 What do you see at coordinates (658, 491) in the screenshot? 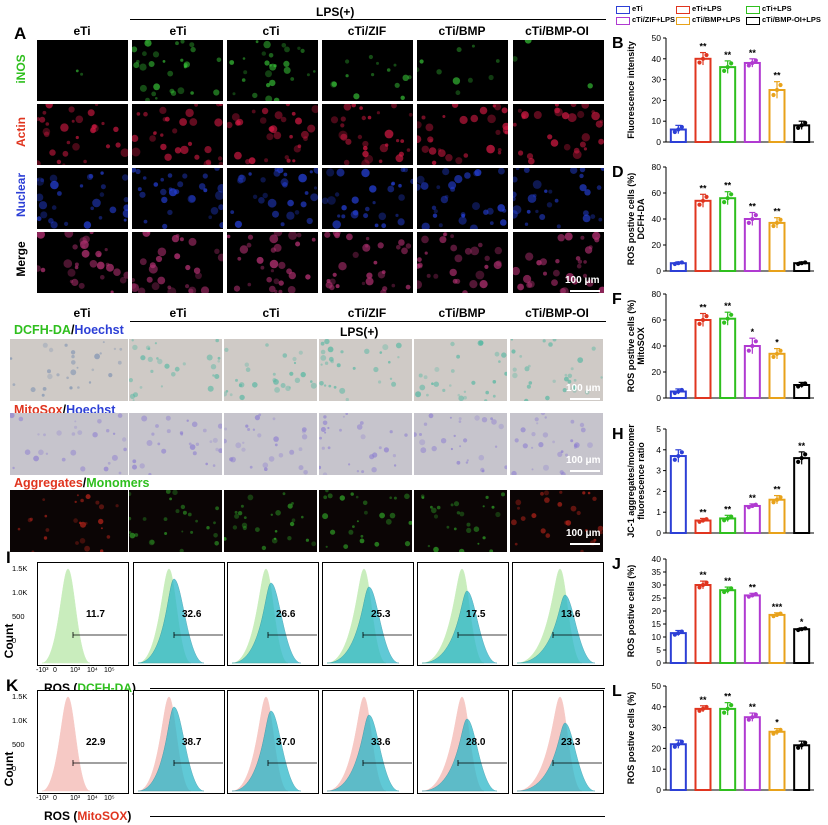
I see `y-tick-label: 2` at bounding box center [658, 491].